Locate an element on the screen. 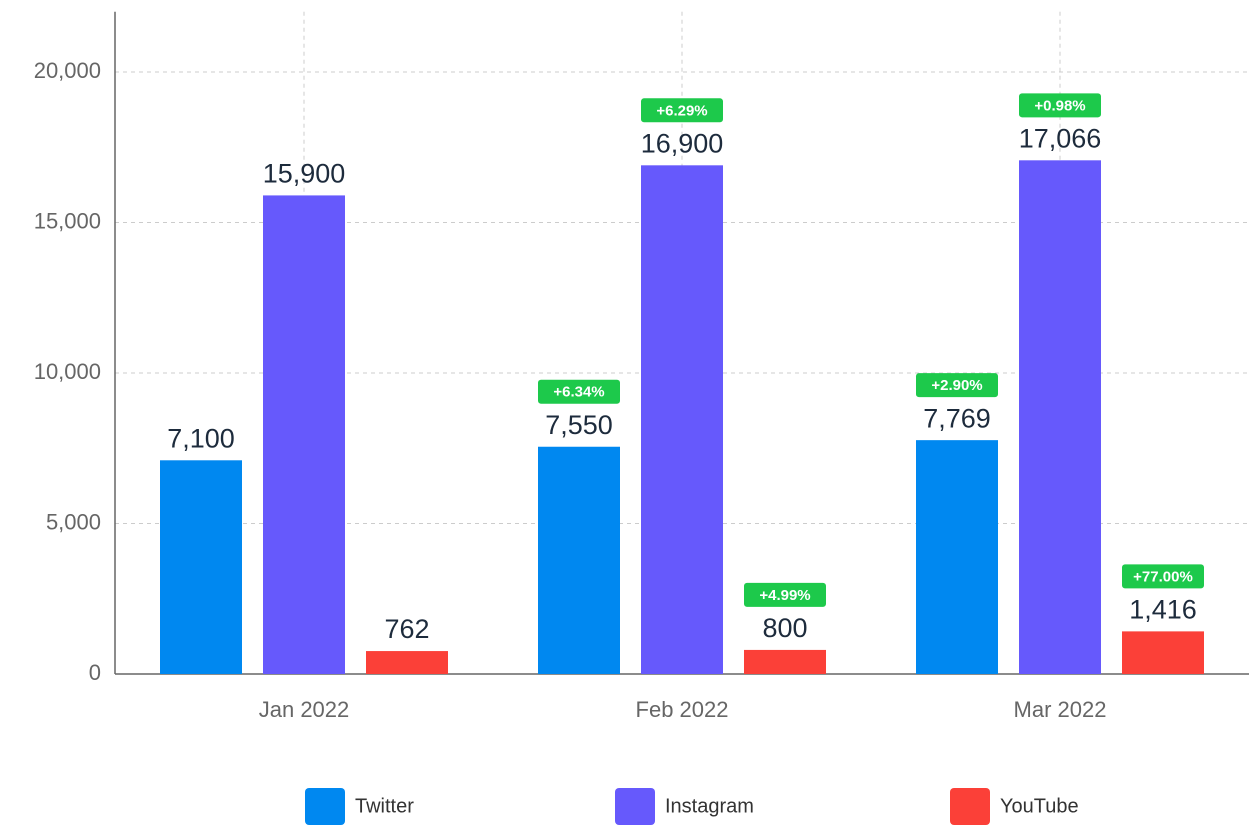 The image size is (1255, 825). value-label: 16,900 is located at coordinates (682, 143).